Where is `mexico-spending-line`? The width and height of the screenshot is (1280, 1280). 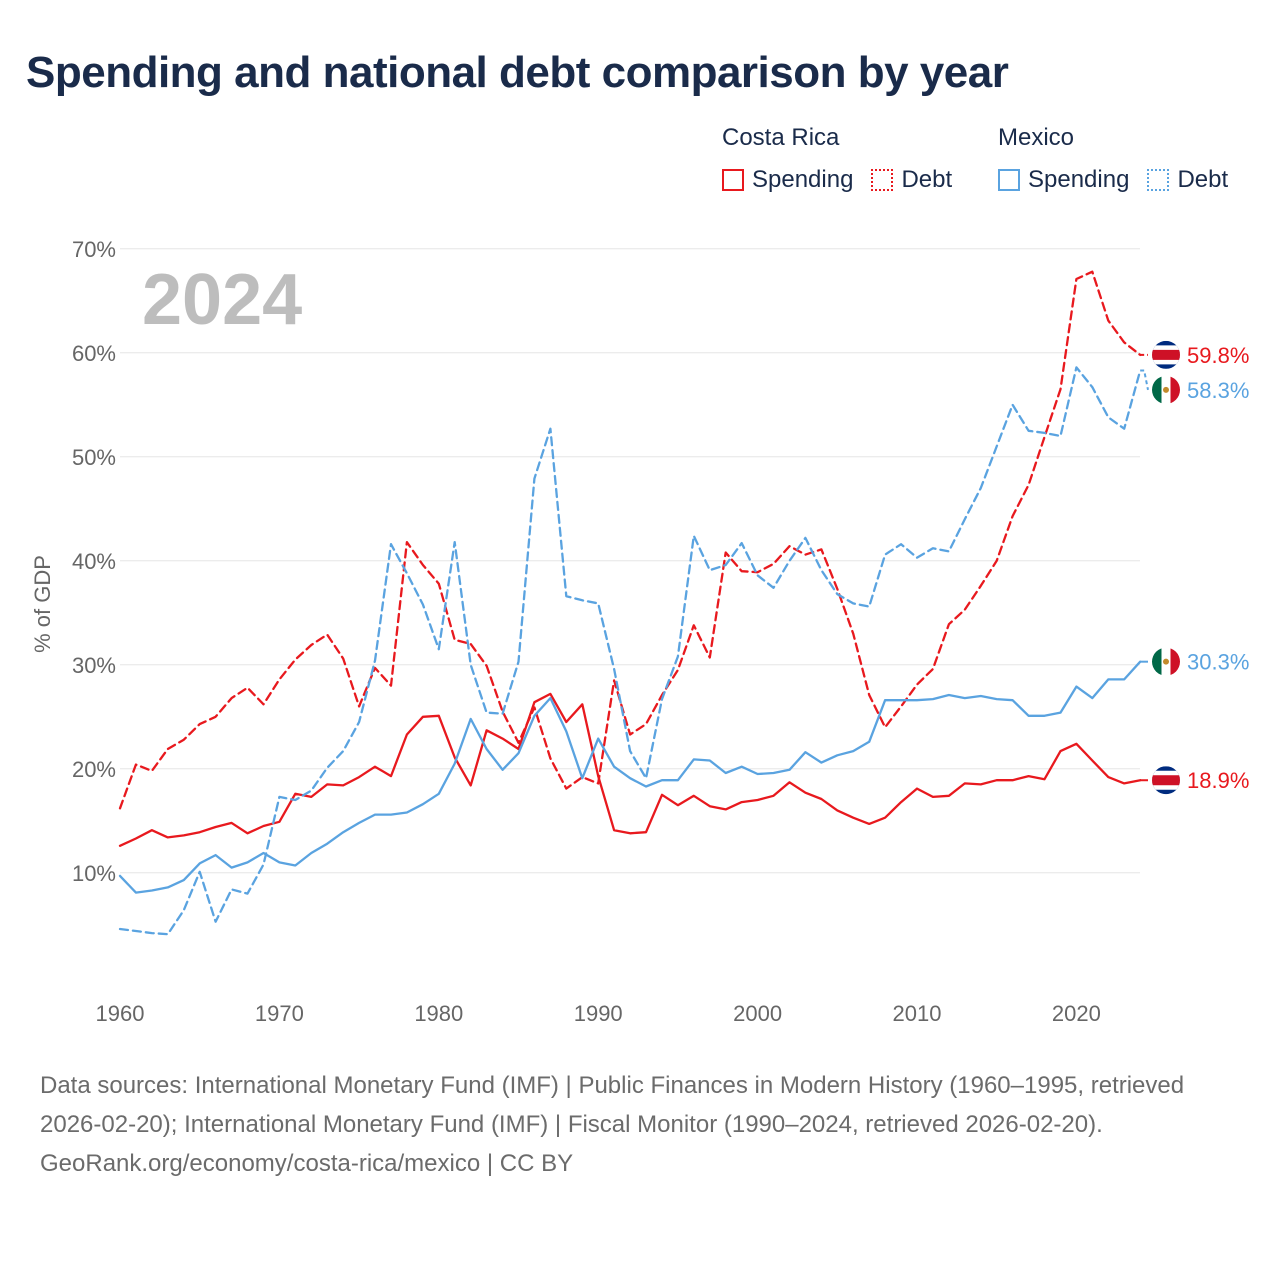 mexico-spending-line is located at coordinates (630, 777).